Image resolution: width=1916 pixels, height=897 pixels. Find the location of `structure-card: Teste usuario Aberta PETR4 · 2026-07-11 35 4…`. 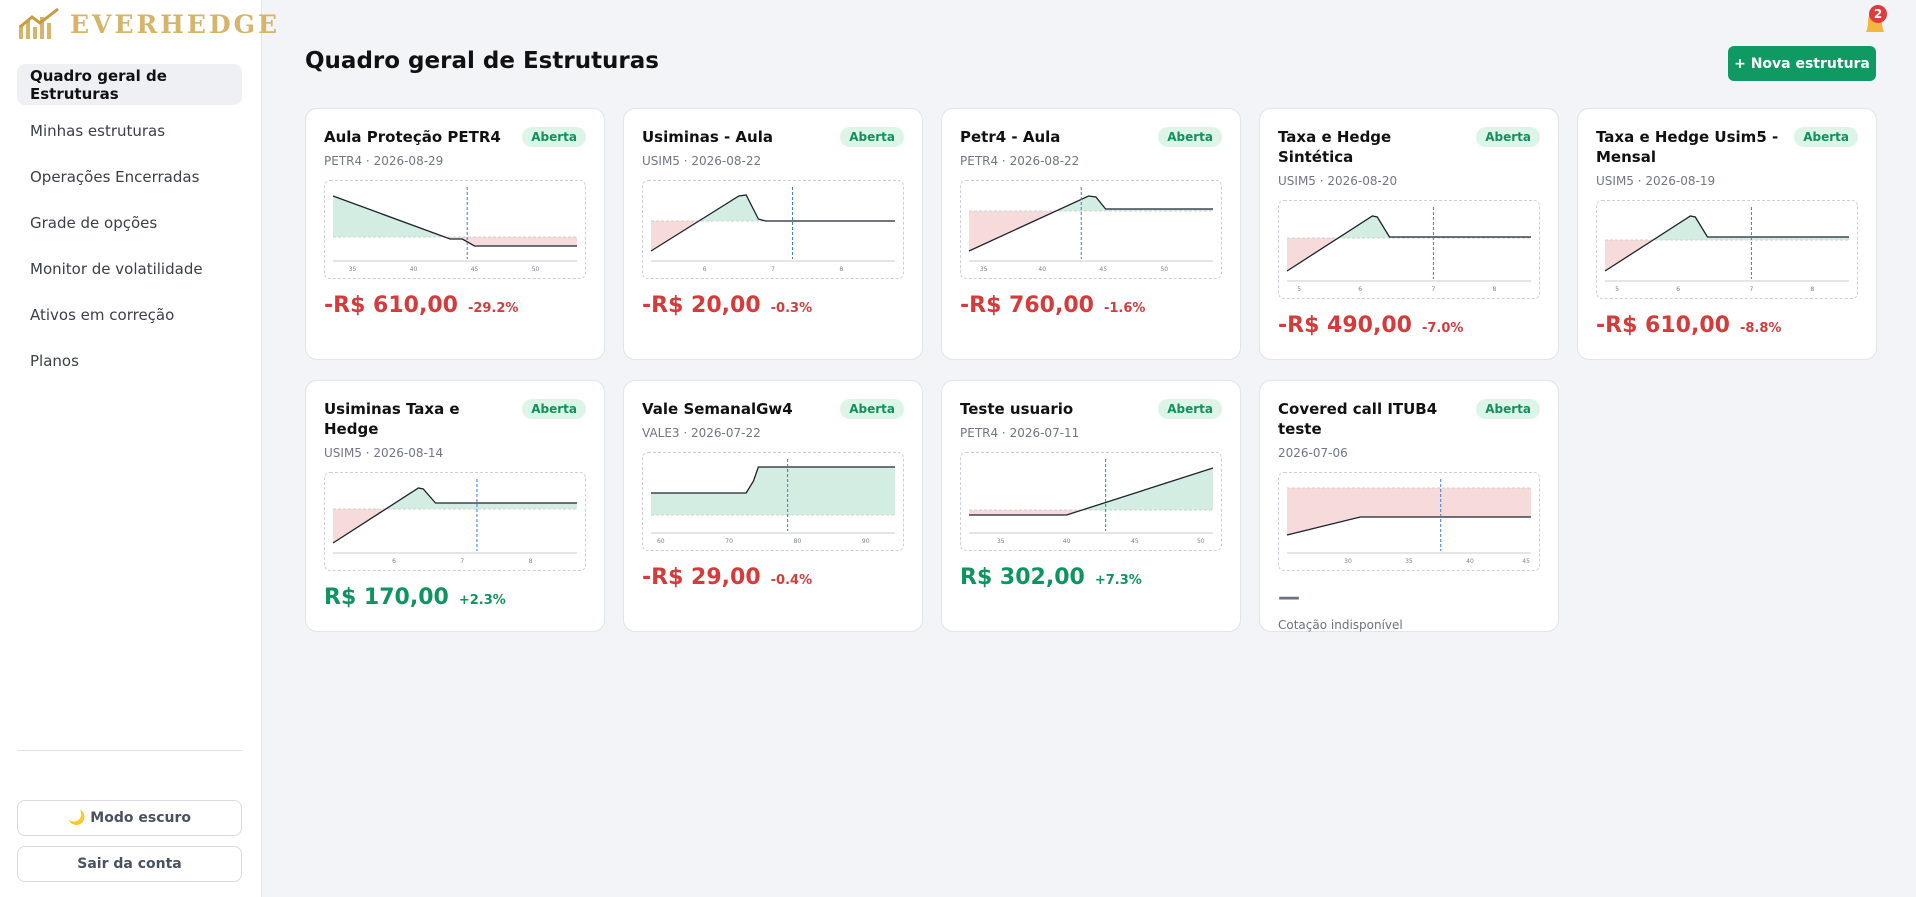

structure-card: Teste usuario Aberta PETR4 · 2026-07-11 35 4… is located at coordinates (1091, 506).